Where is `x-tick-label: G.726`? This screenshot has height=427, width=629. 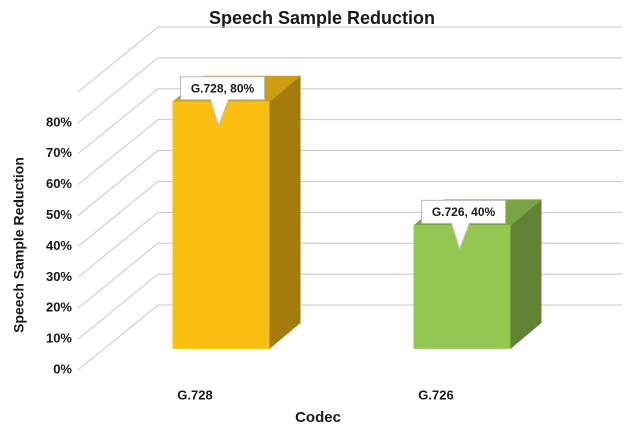
x-tick-label: G.726 is located at coordinates (435, 394).